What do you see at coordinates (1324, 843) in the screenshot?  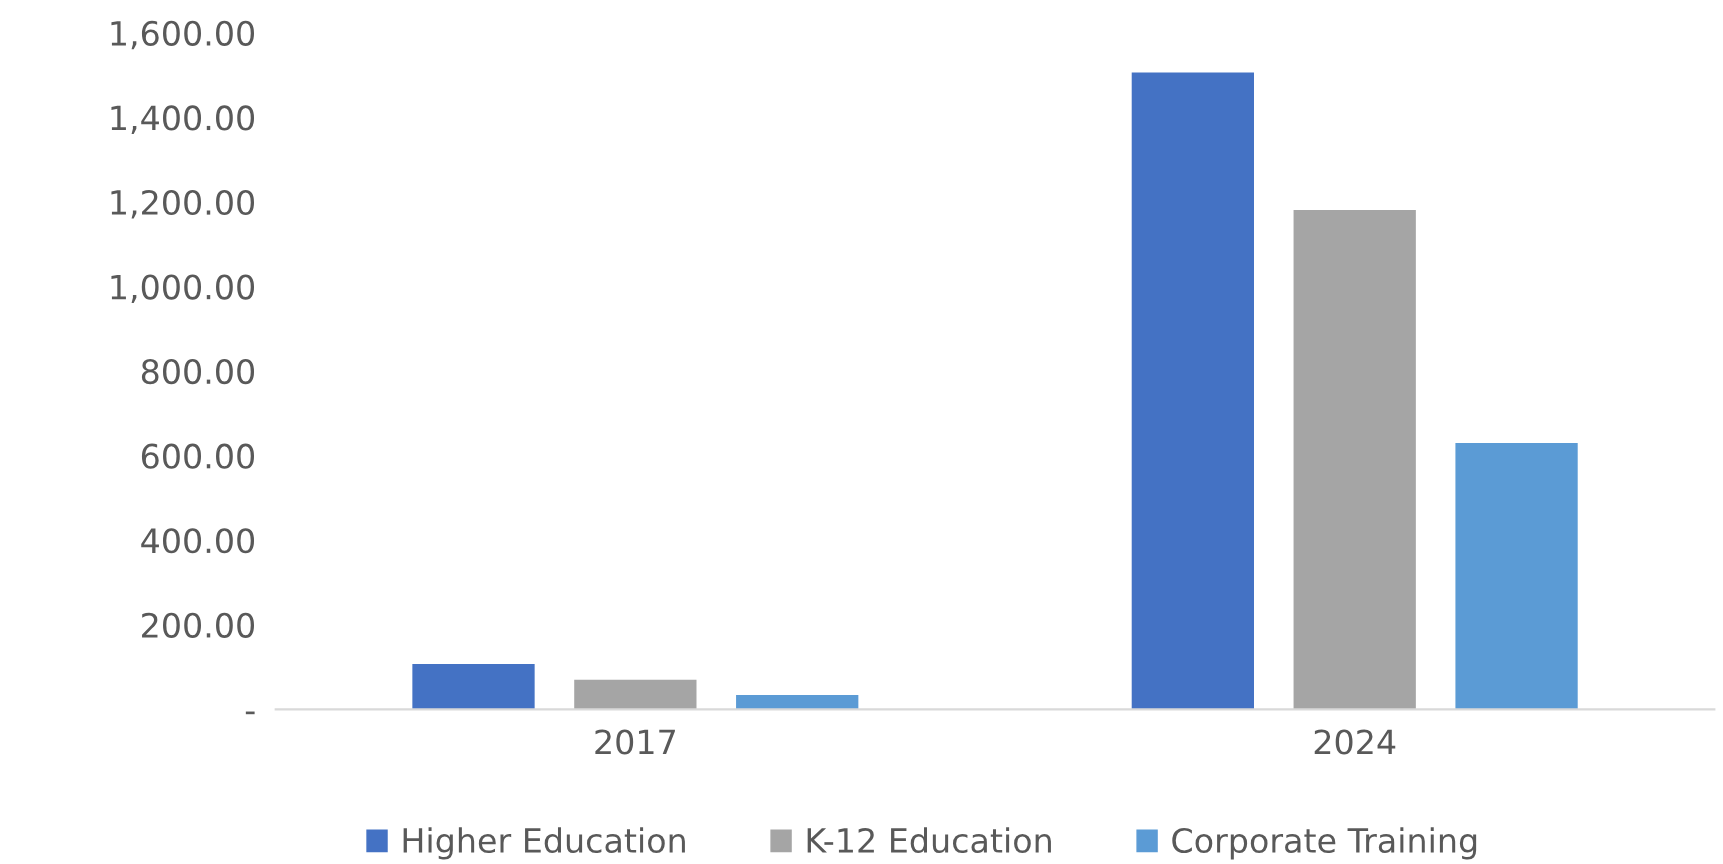 I see `legend-label: Corporate Training` at bounding box center [1324, 843].